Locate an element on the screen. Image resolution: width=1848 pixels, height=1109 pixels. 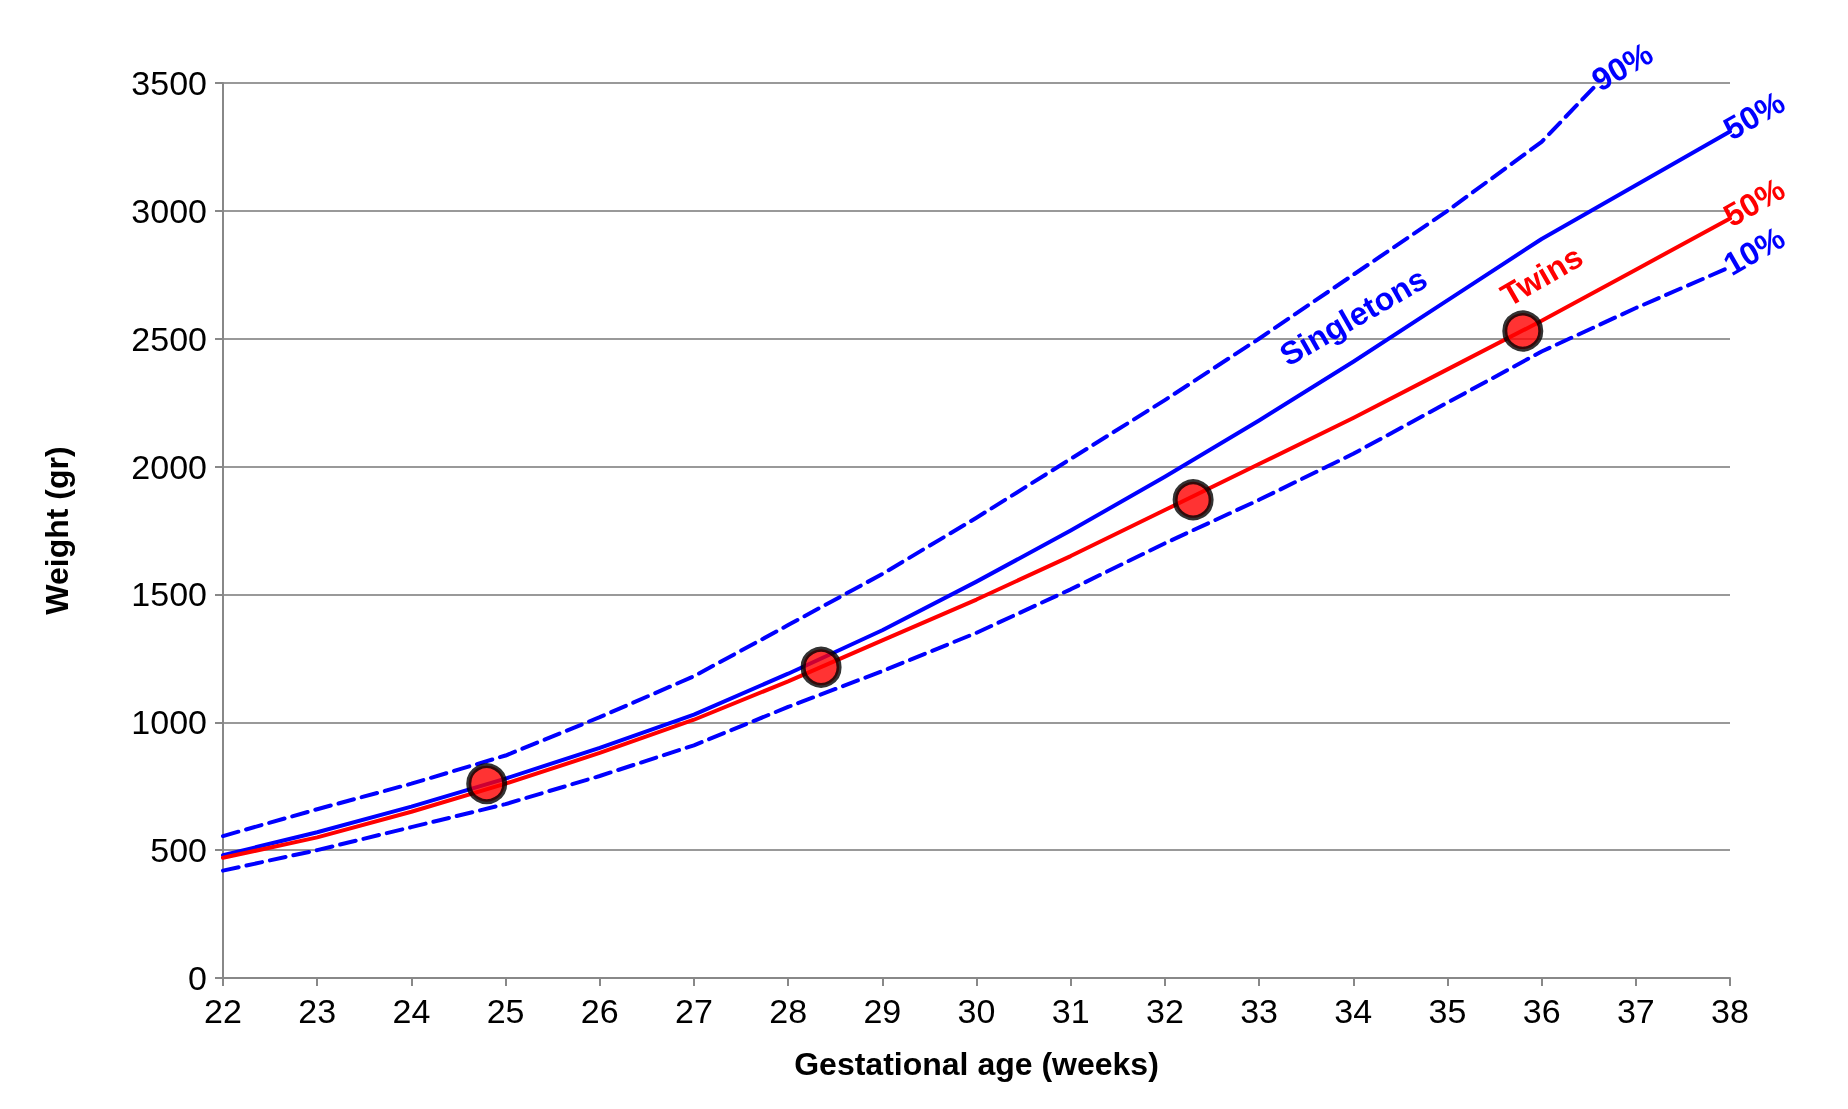
x-tick-label: 24 is located at coordinates (411, 1011).